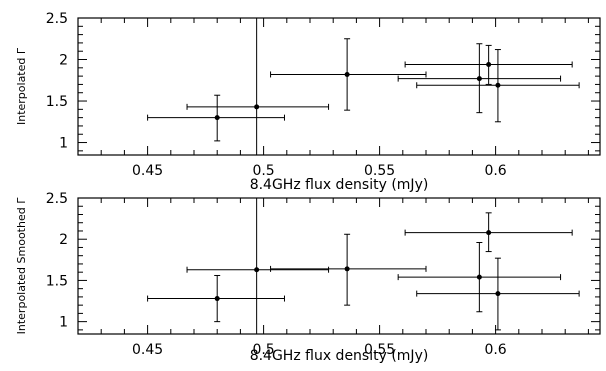 Image resolution: width=606 pixels, height=371 pixels. I want to click on y-axis-label: Interpolated Smoothed Γ, so click(21, 266).